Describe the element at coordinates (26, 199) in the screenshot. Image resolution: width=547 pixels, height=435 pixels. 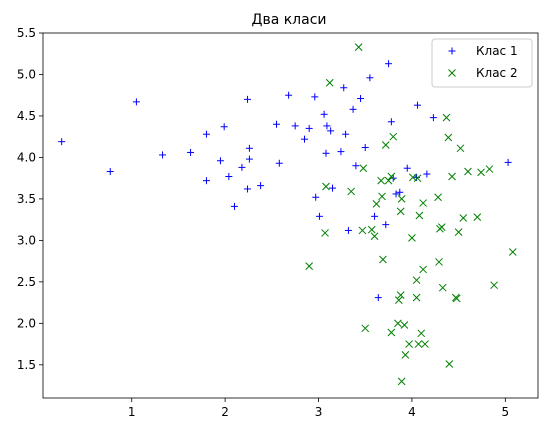
I see `y-tick-label: 3.5` at that location.